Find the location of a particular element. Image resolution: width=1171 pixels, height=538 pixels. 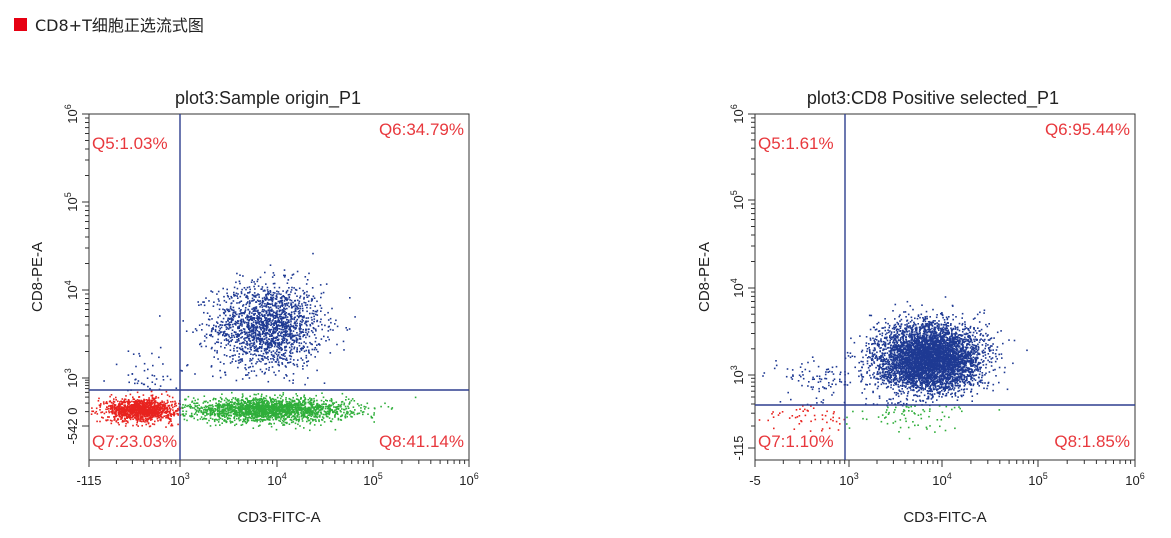

quadrant-label-q6: Q6:95.44% is located at coordinates (1087, 129).